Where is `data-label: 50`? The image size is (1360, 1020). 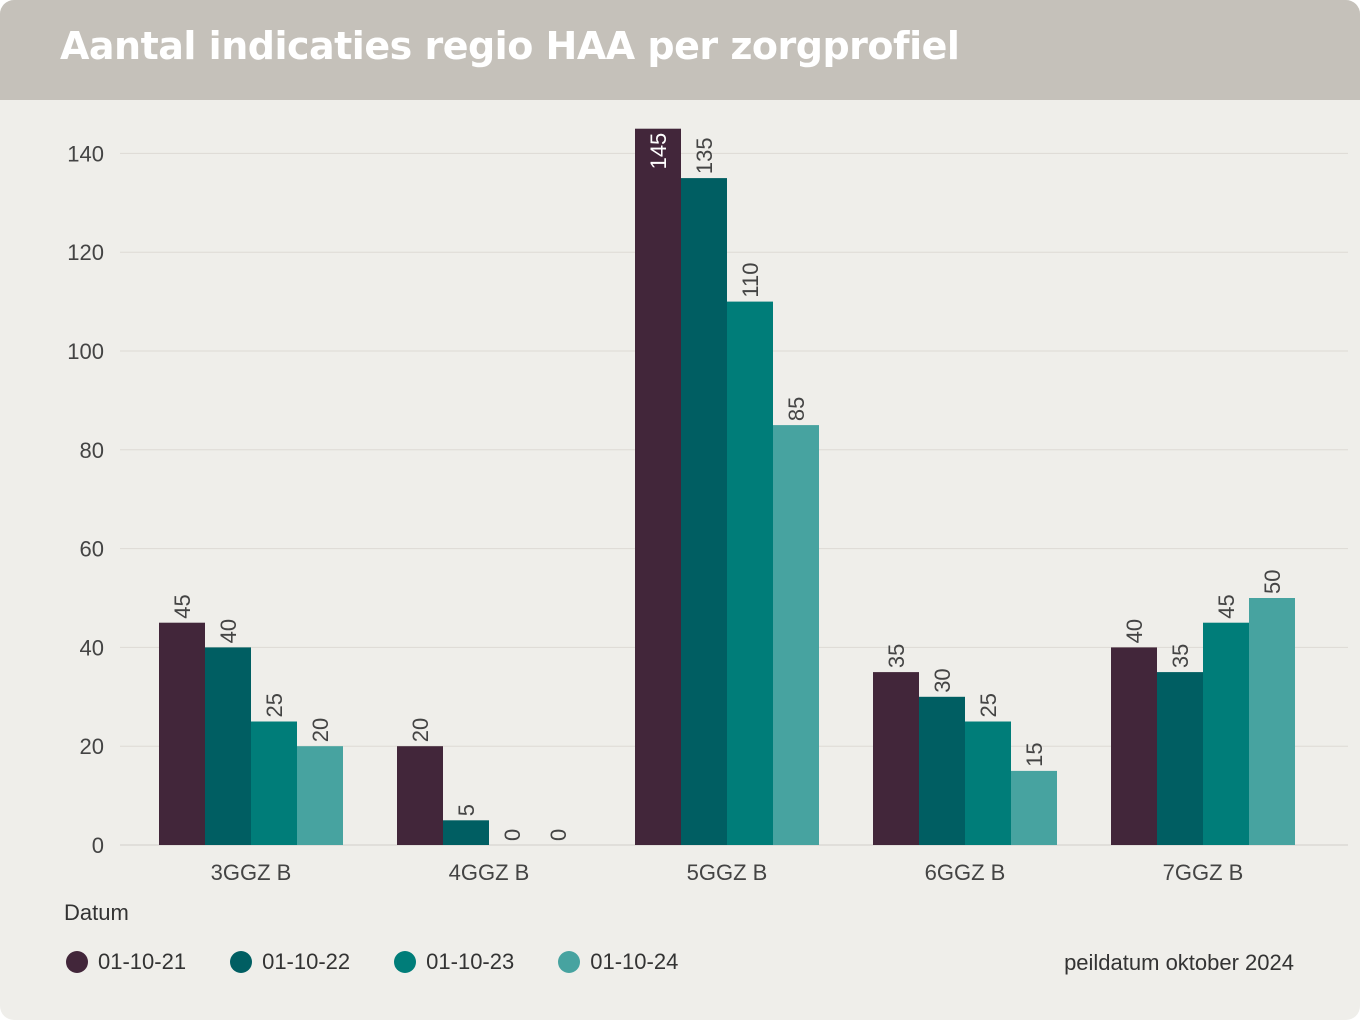
data-label: 50 is located at coordinates (1272, 582).